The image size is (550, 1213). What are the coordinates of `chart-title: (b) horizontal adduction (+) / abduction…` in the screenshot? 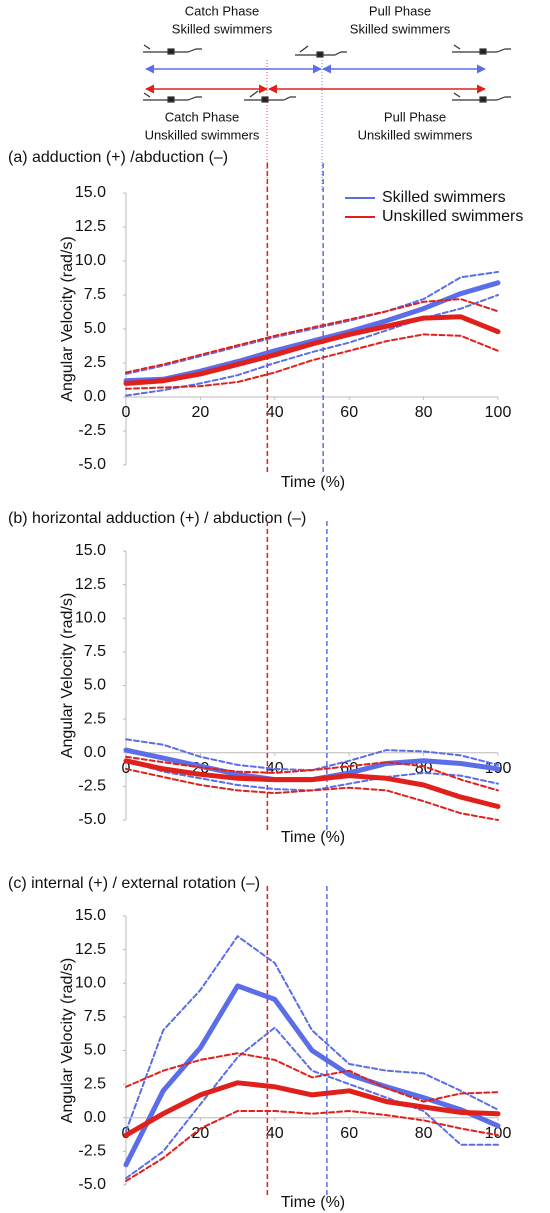 It's located at (157, 518).